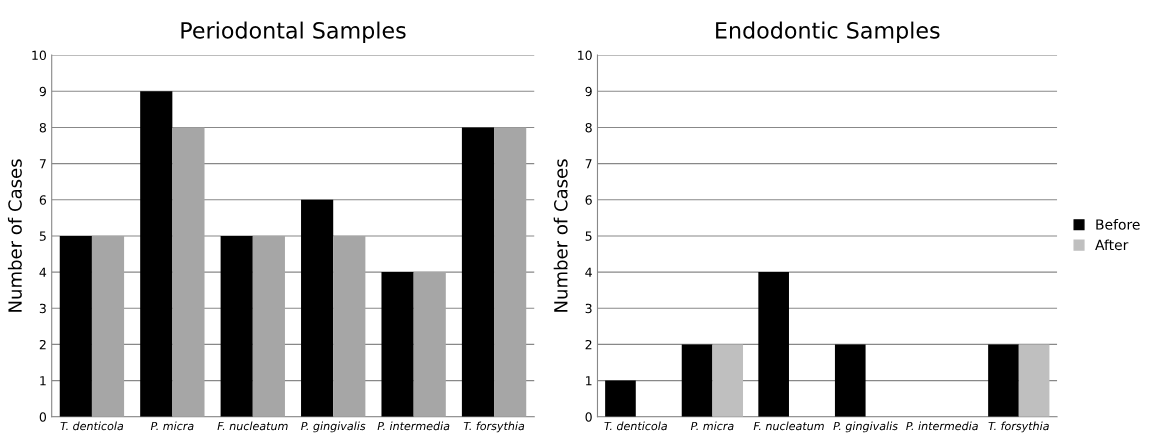 The width and height of the screenshot is (1149, 441). Describe the element at coordinates (1112, 245) in the screenshot. I see `legend-label: After` at that location.